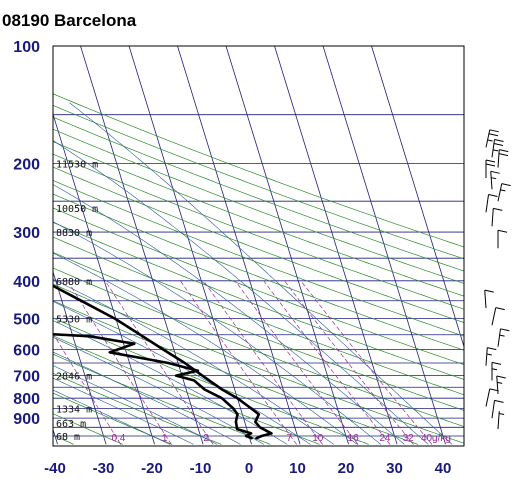  Describe the element at coordinates (104, 468) in the screenshot. I see `temperature-tick-label: -30` at that location.